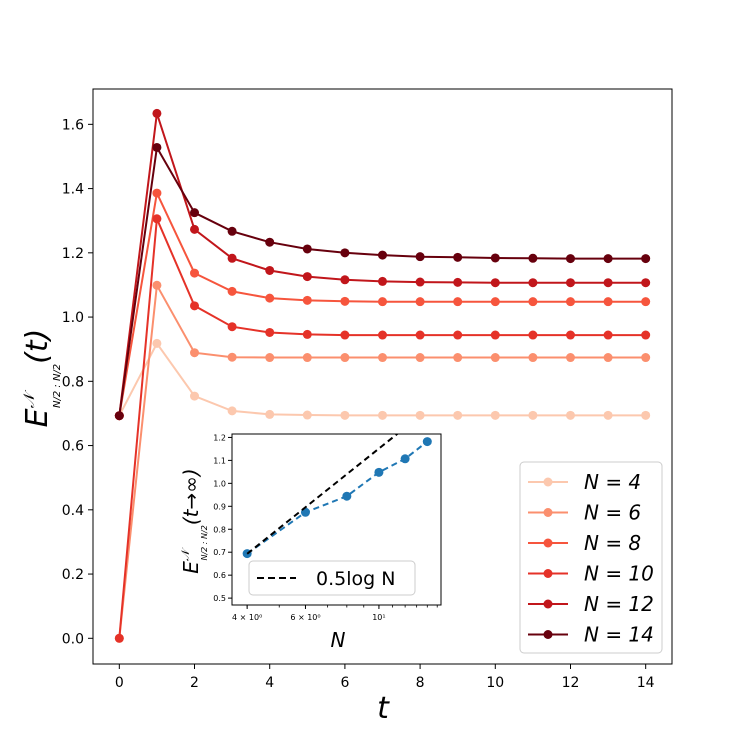 The image size is (747, 751). I want to click on inset-y-tick-label: 0.5, so click(219, 598).